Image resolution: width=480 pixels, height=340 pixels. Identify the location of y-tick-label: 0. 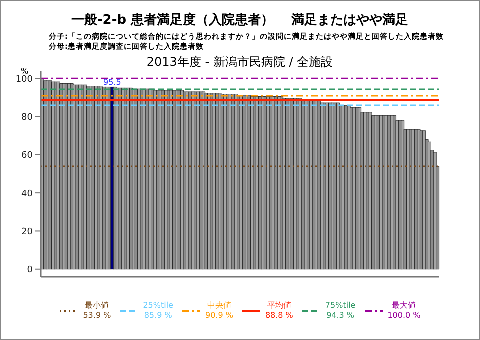
(30, 271).